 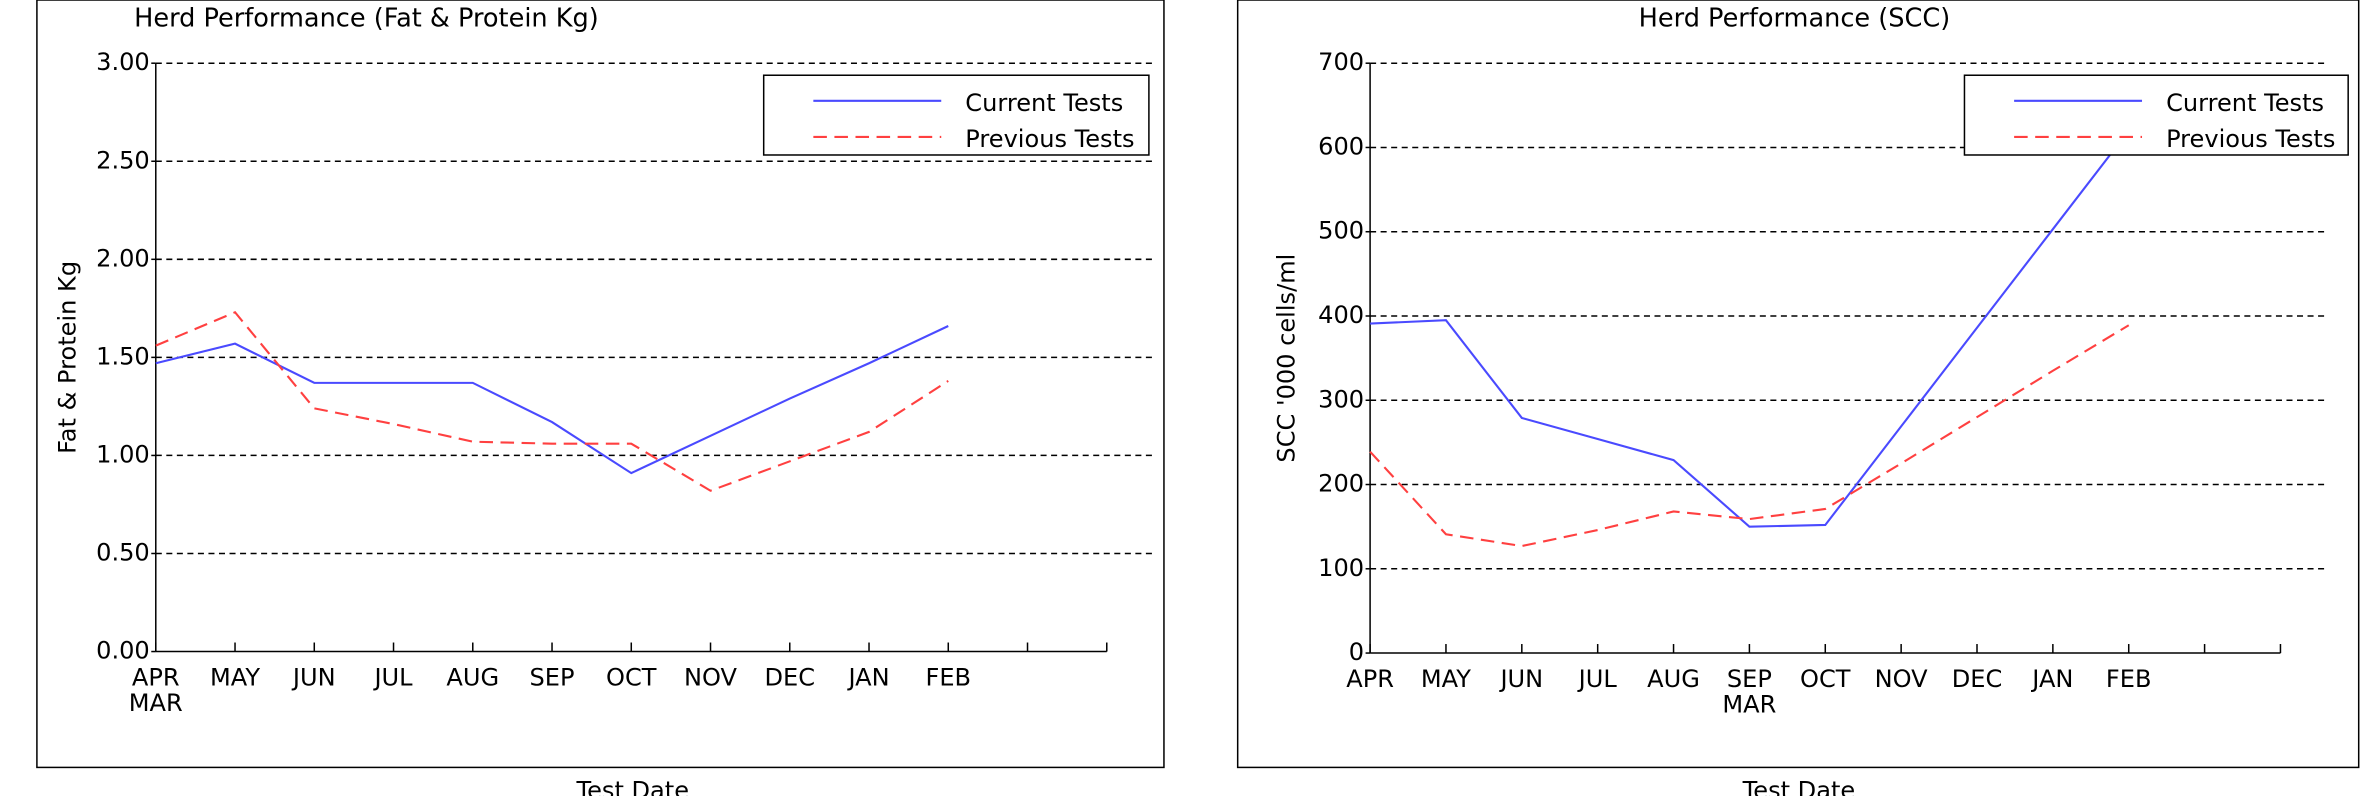 I want to click on y-tick-label: 0, so click(x=1356, y=652).